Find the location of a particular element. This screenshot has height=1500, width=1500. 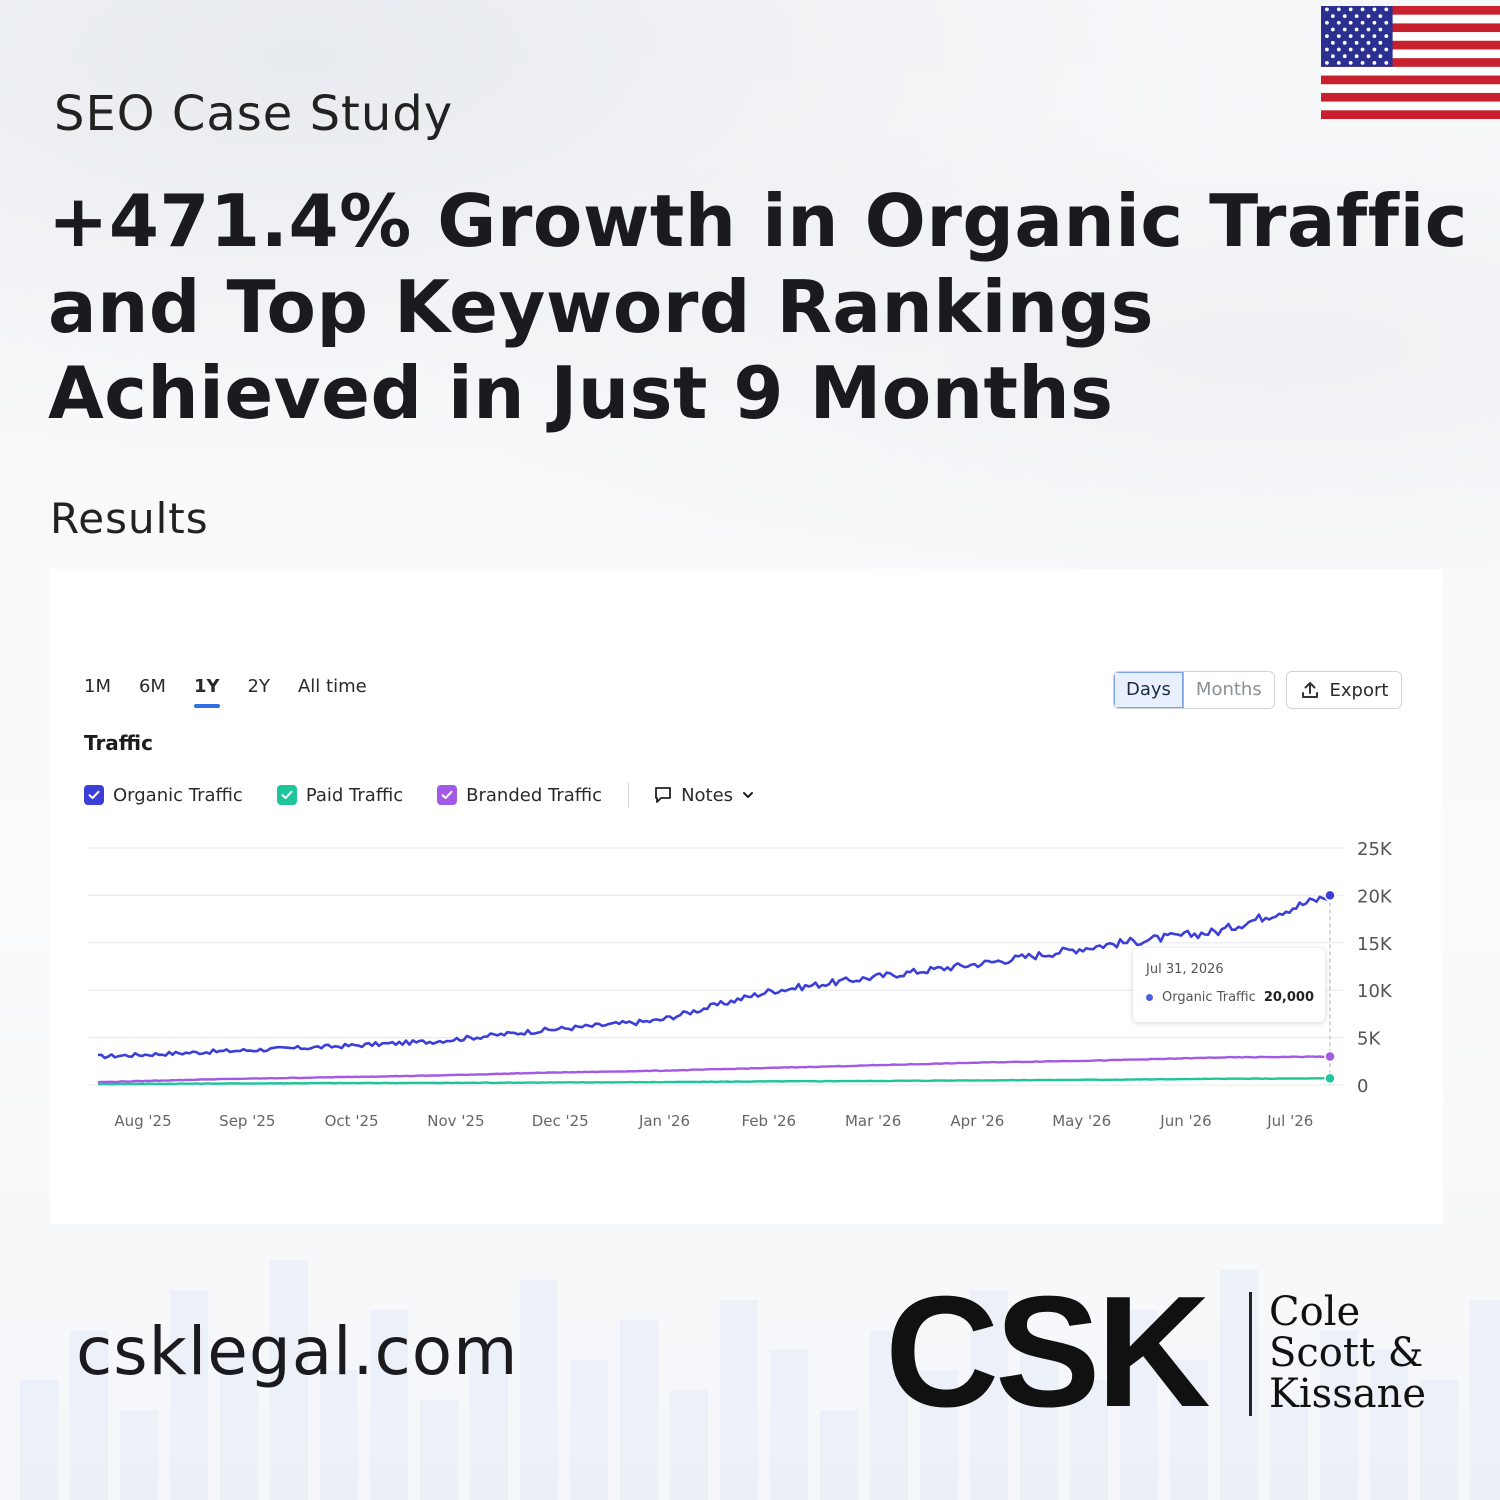

logo-mark: CSK is located at coordinates (1048, 1352).